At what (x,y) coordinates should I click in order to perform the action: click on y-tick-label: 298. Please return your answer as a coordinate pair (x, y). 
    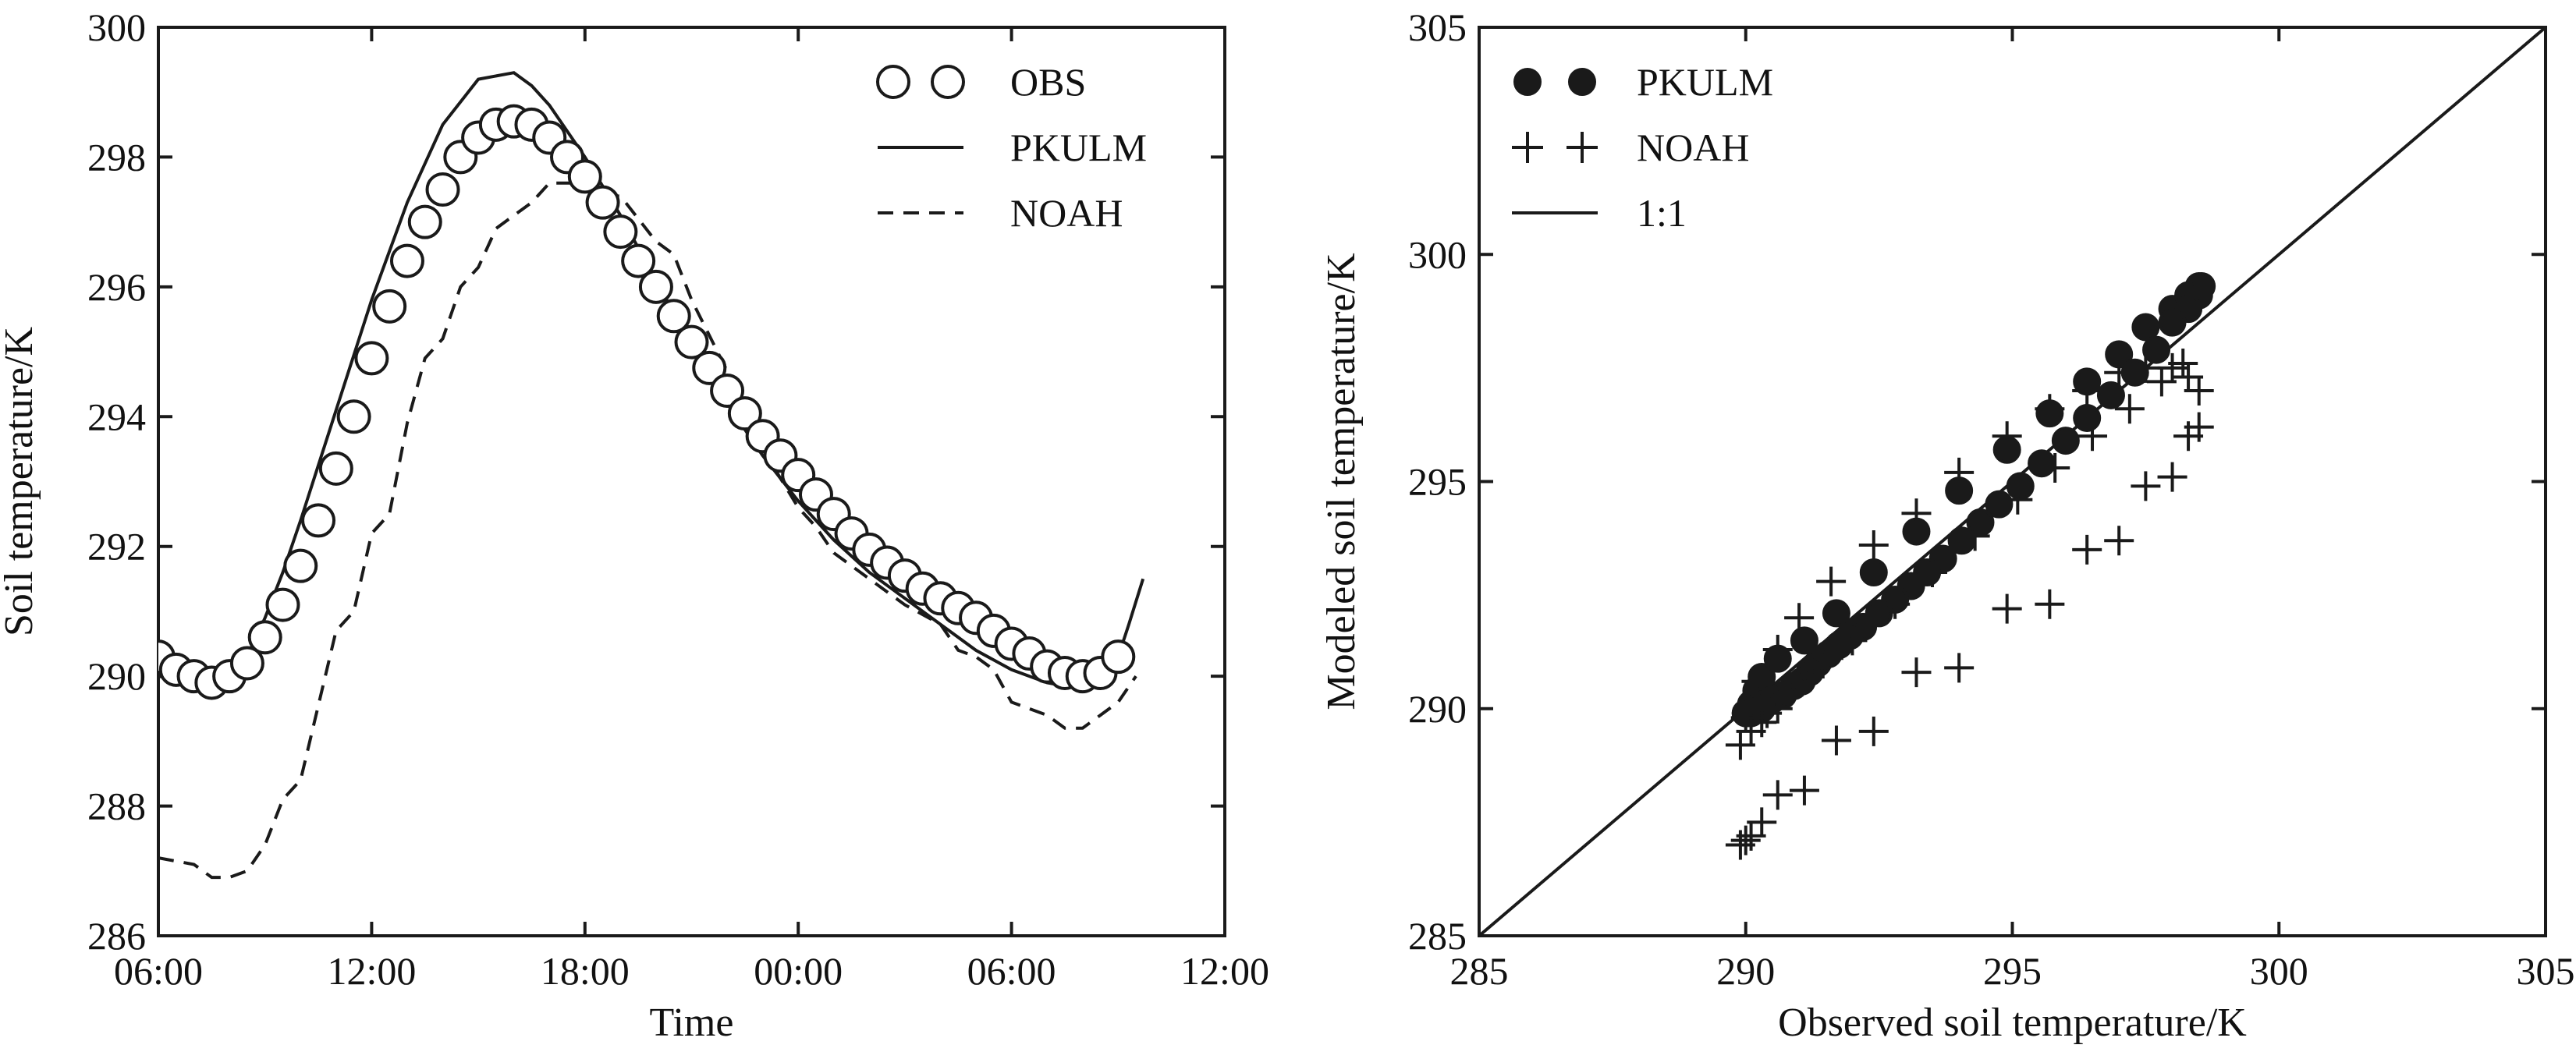
    Looking at the image, I should click on (116, 157).